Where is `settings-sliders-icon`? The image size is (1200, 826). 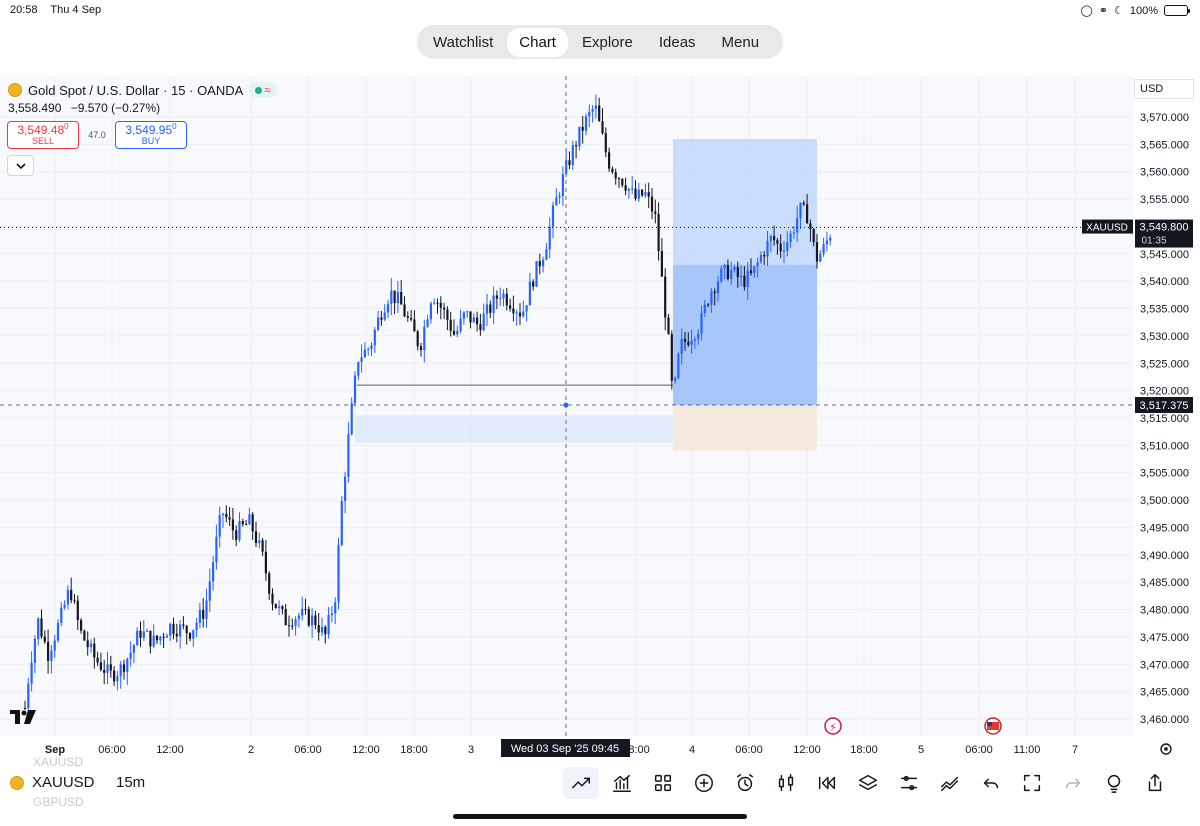
settings-sliders-icon is located at coordinates (909, 783).